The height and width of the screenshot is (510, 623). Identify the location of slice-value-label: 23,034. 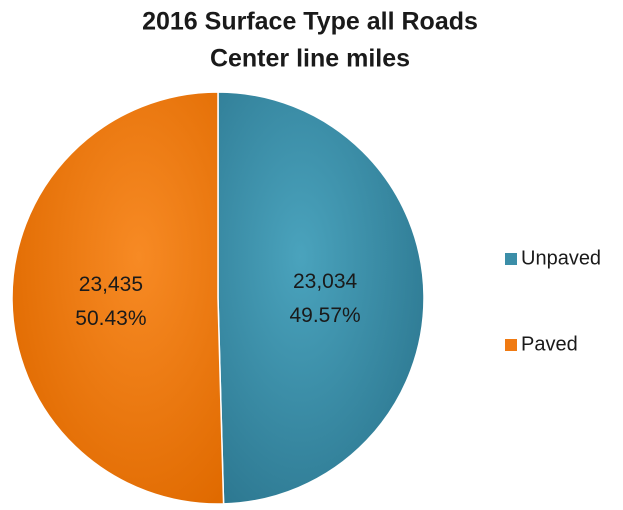
(325, 281).